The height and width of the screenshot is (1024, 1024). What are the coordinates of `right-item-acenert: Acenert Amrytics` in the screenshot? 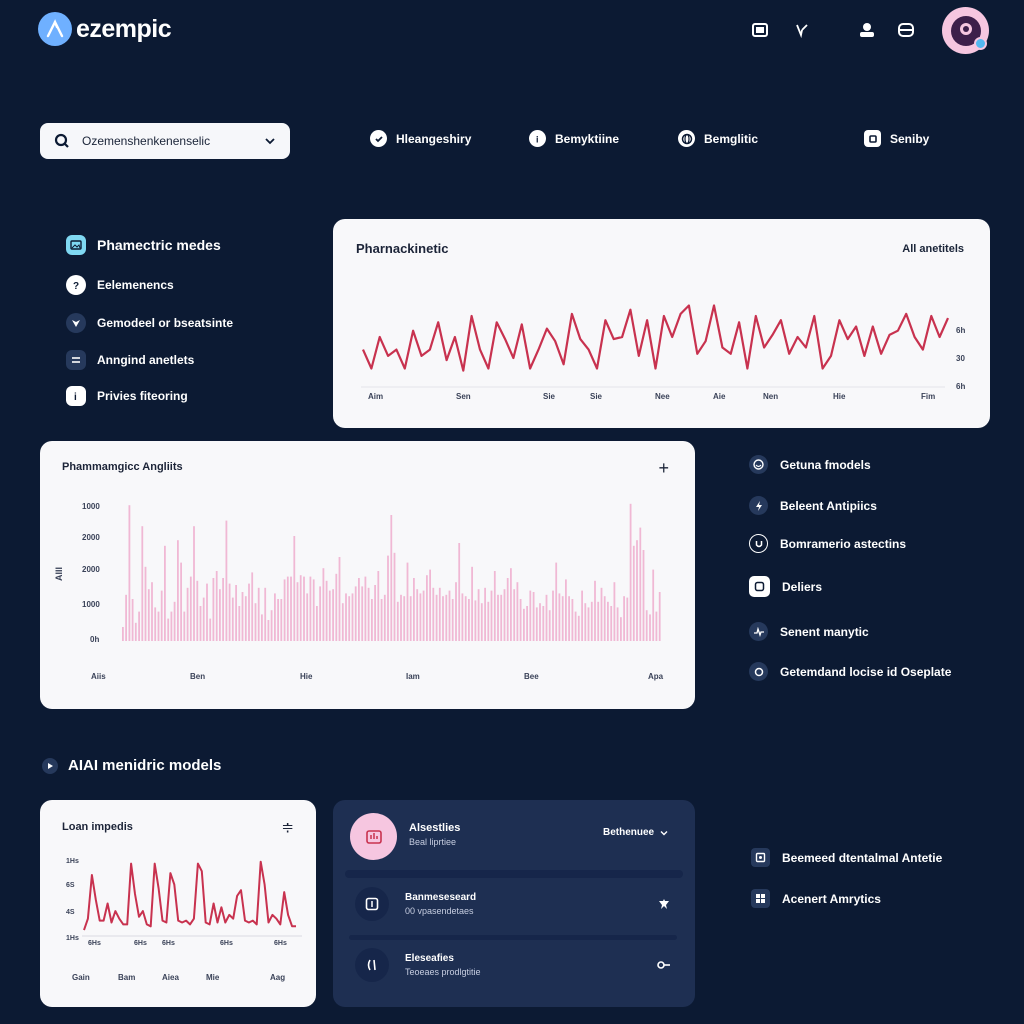 It's located at (816, 898).